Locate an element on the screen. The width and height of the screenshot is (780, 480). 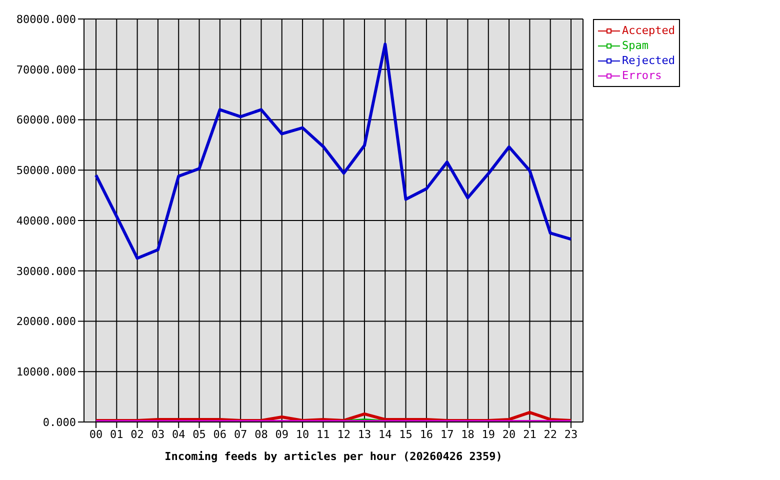
y-tick-label: 80000.000 is located at coordinates (46, 19).